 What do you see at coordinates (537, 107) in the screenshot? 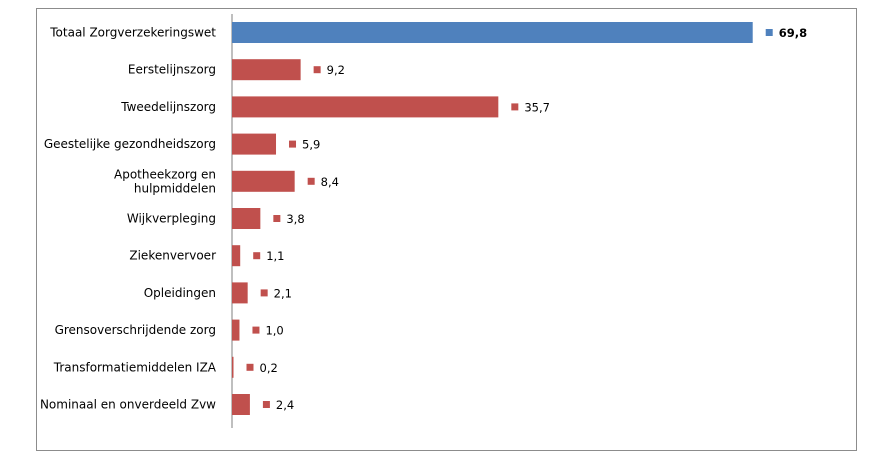
I see `value-label-3: 35,7` at bounding box center [537, 107].